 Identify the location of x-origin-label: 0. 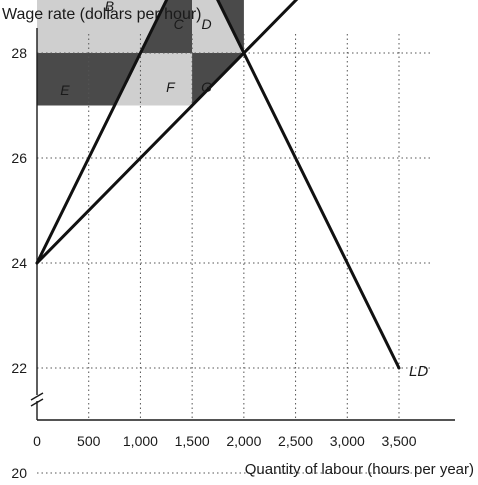
(37, 441).